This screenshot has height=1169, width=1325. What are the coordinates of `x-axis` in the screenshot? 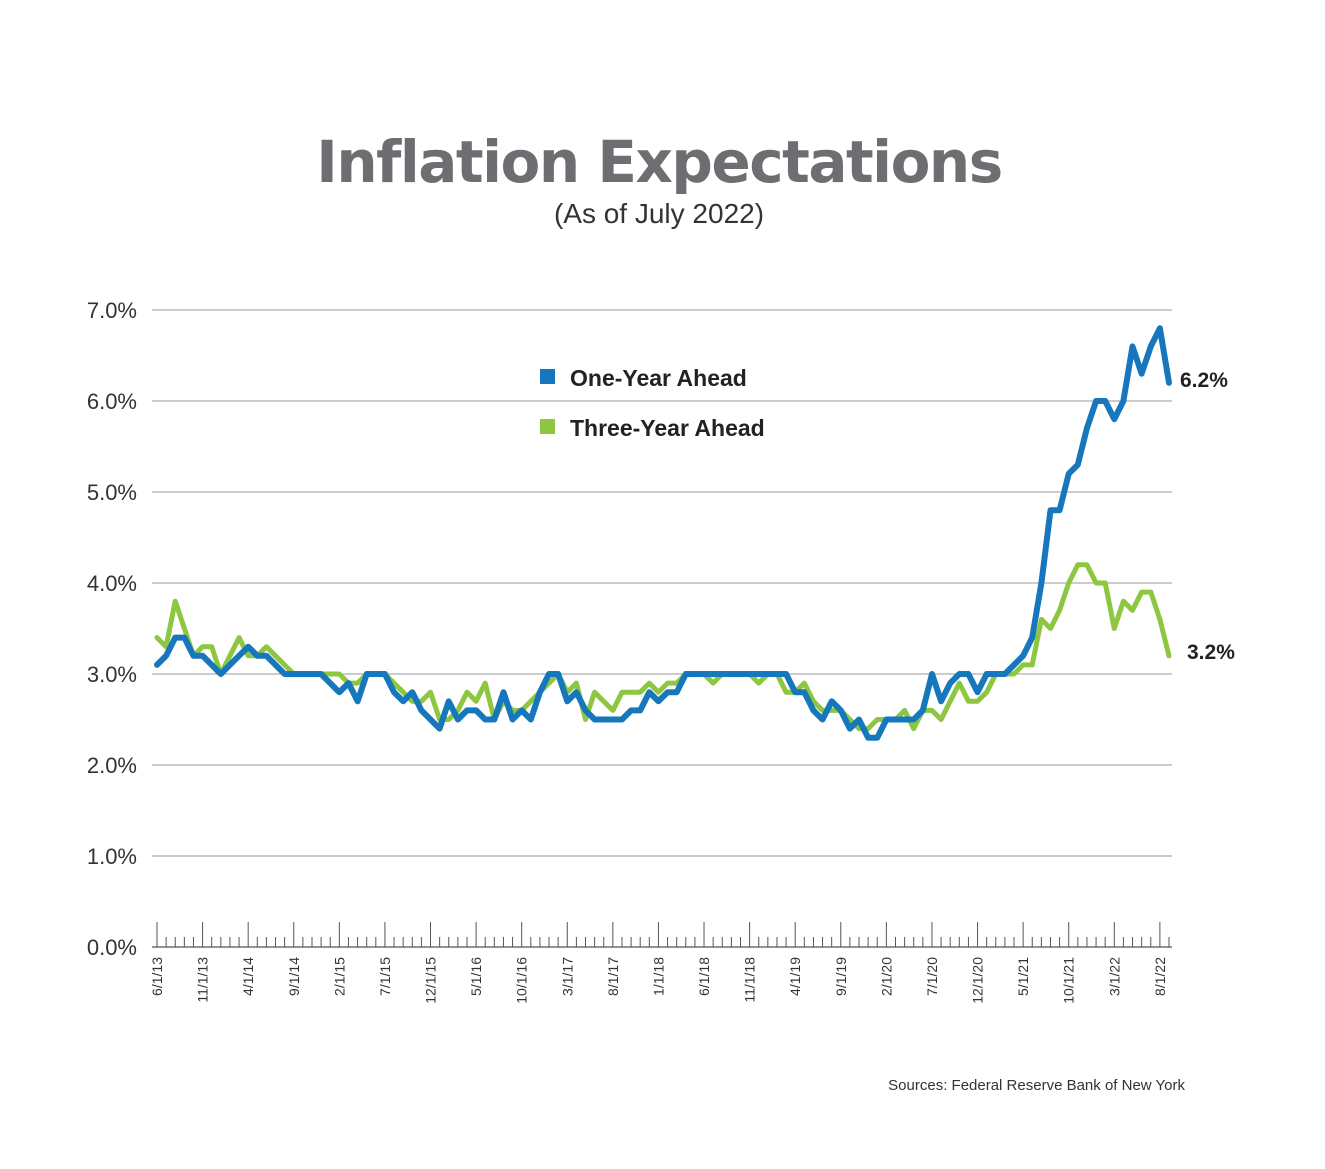 It's located at (662, 935).